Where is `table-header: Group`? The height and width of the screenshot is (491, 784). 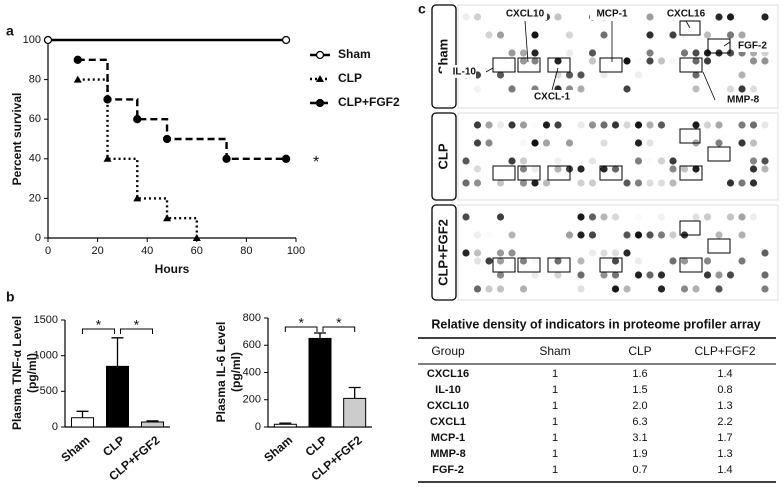 table-header: Group is located at coordinates (448, 351).